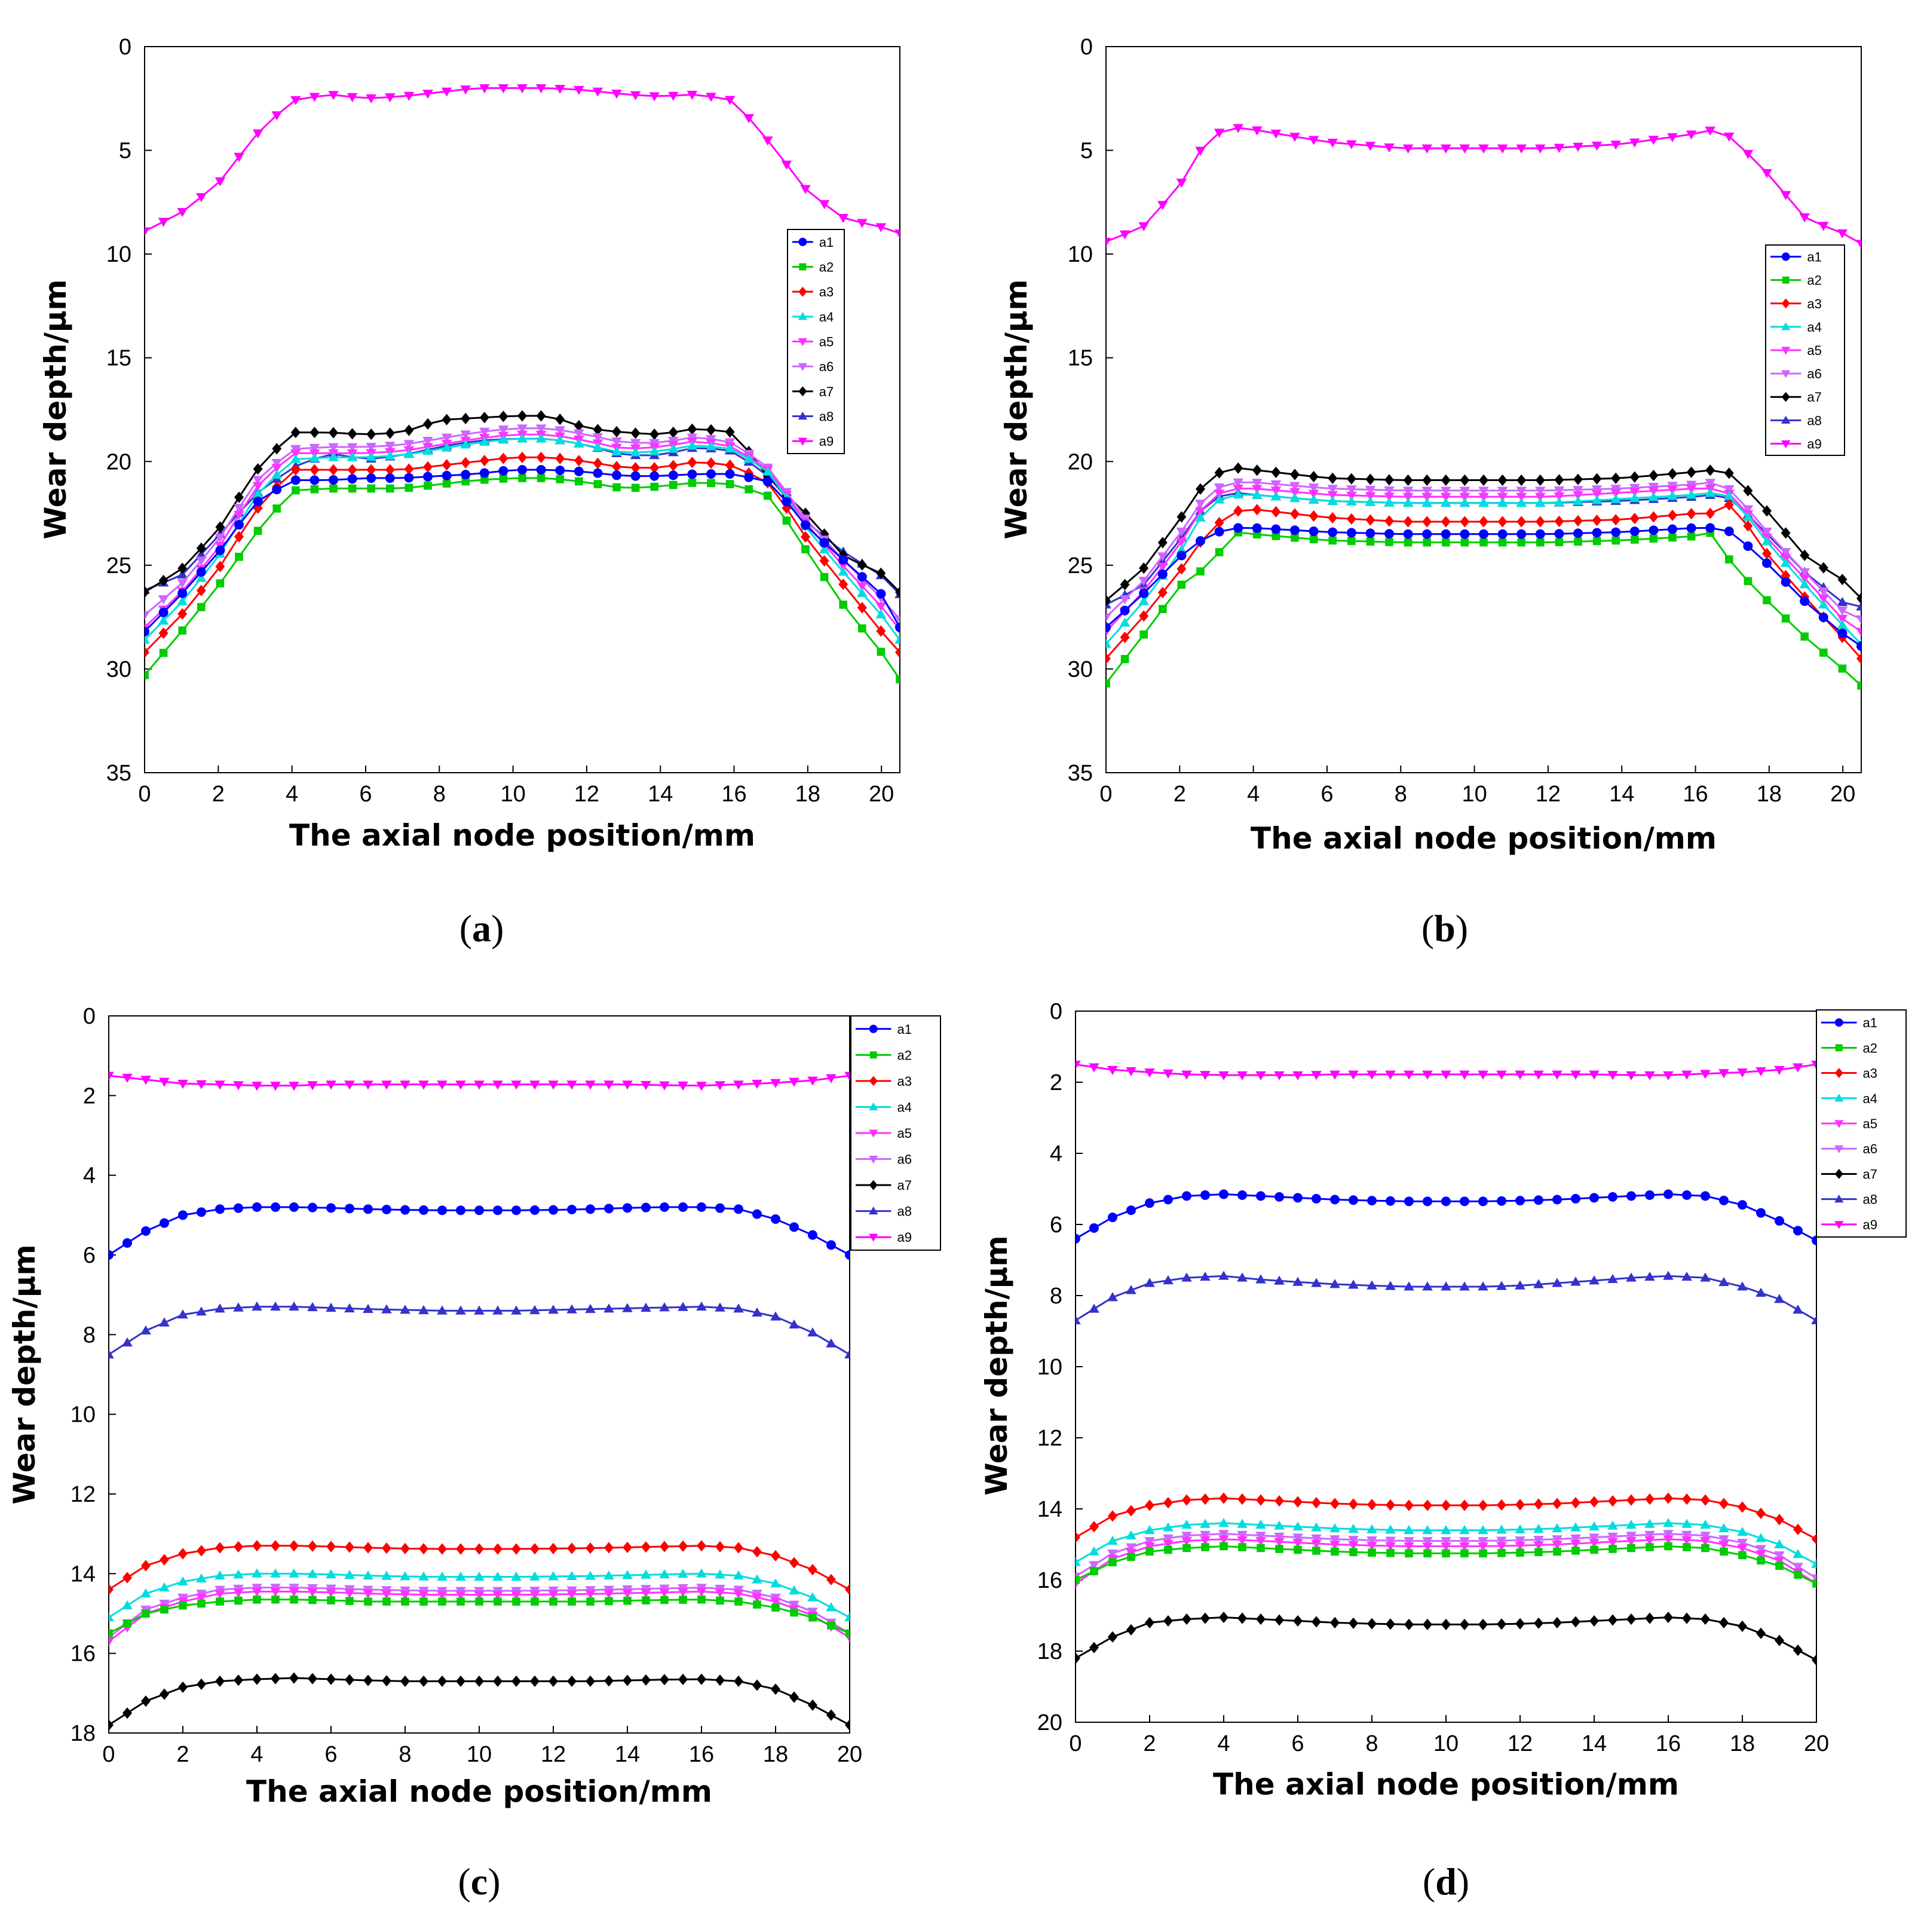  I want to click on series-a4, so click(522, 539).